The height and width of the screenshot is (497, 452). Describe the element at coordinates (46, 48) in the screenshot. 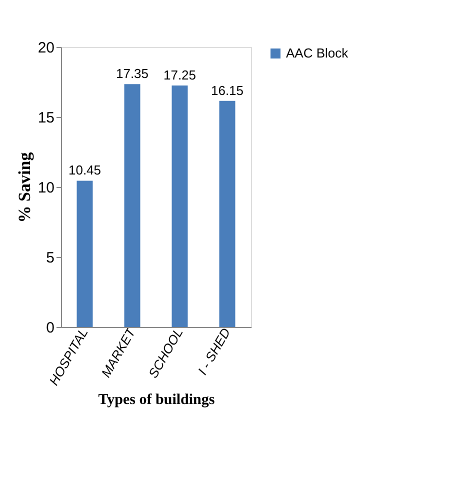

I see `y-tick-label: 20` at that location.